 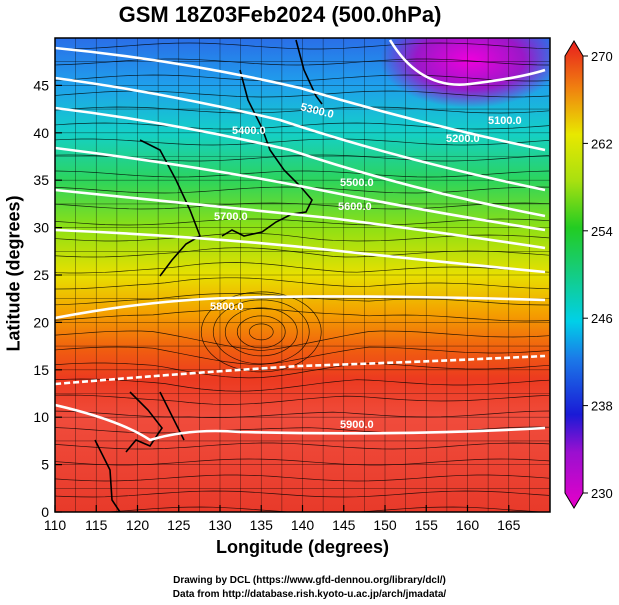 I want to click on contour-label: 5800.0, so click(x=227, y=307).